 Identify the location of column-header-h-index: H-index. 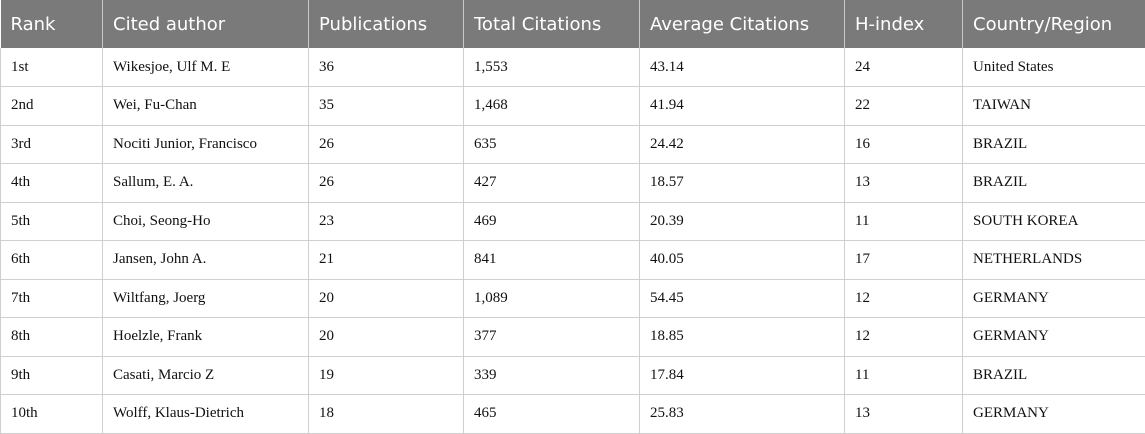
(904, 24).